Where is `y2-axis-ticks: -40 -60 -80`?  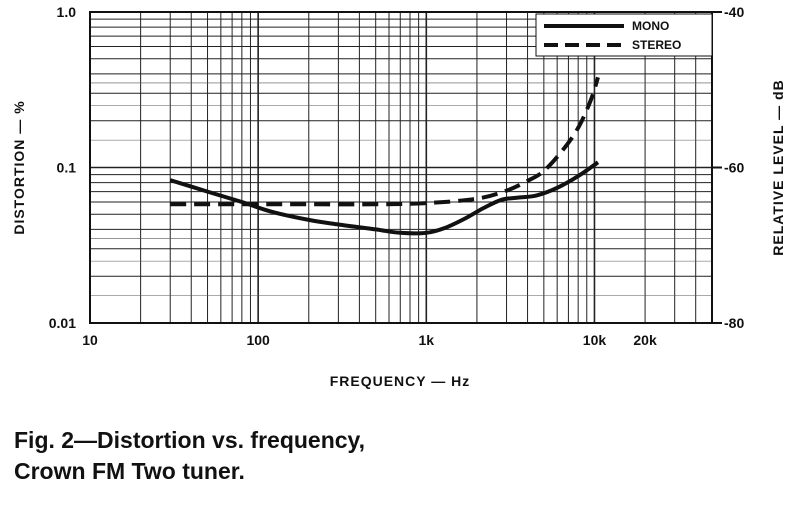 y2-axis-ticks: -40 -60 -80 is located at coordinates (728, 167).